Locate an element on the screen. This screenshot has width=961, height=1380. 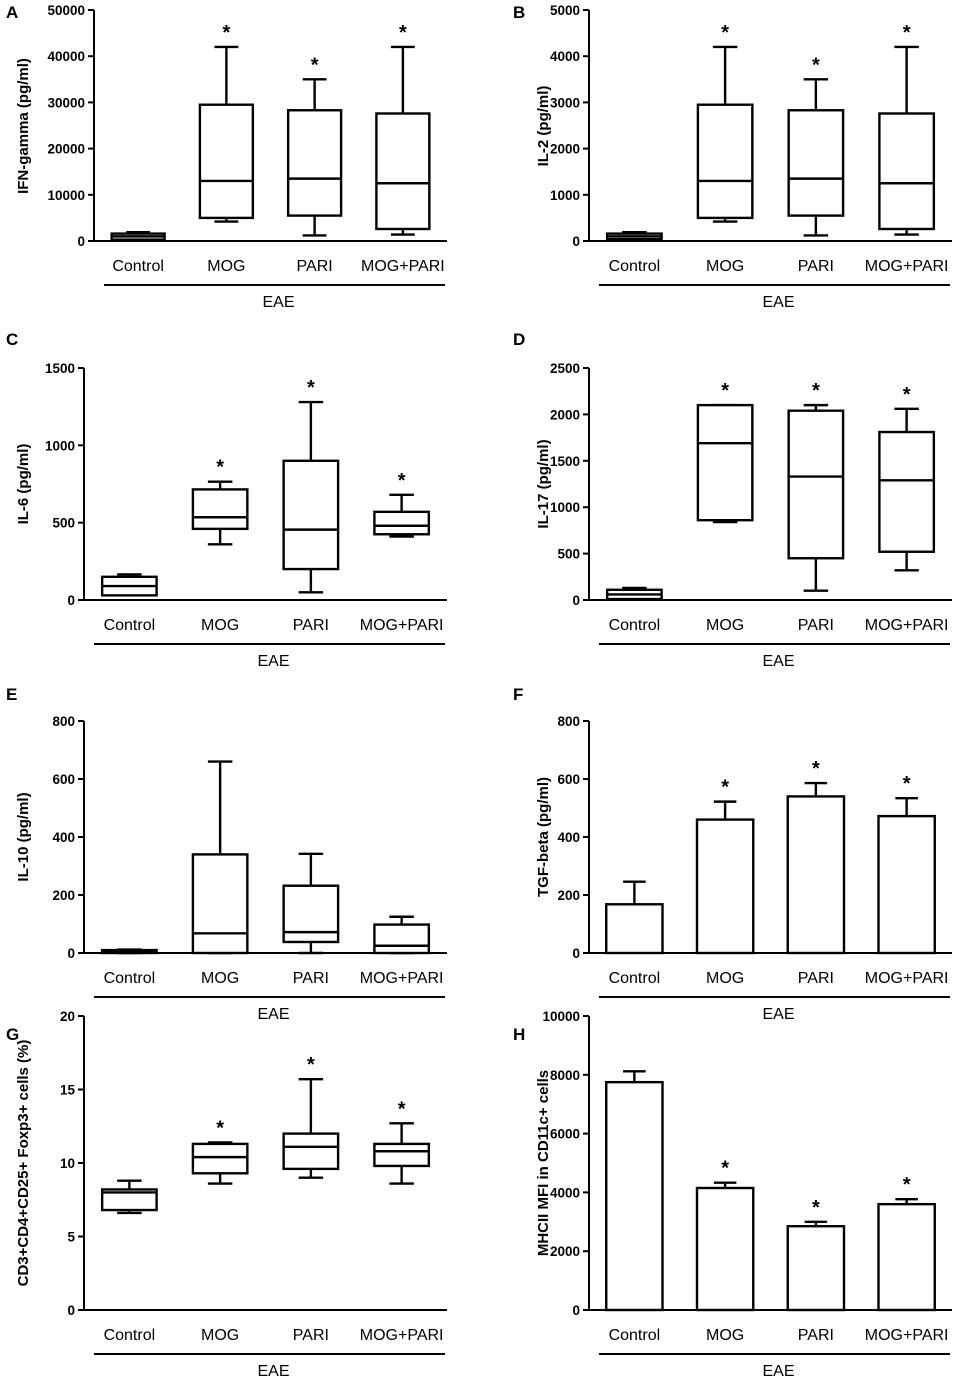
y-axis-label: CD3+CD4+CD25+ Foxp3+ cells (%) is located at coordinates (23, 1163).